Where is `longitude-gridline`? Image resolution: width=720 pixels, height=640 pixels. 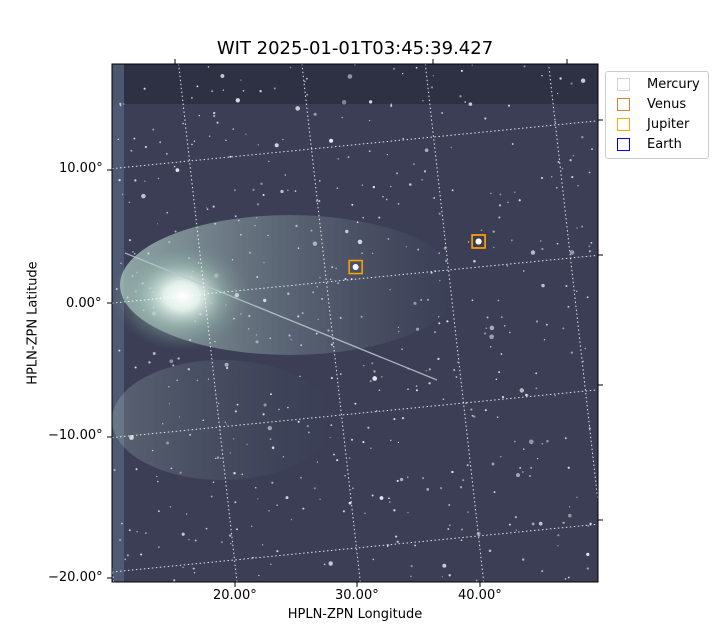 longitude-gridline is located at coordinates (454, 323).